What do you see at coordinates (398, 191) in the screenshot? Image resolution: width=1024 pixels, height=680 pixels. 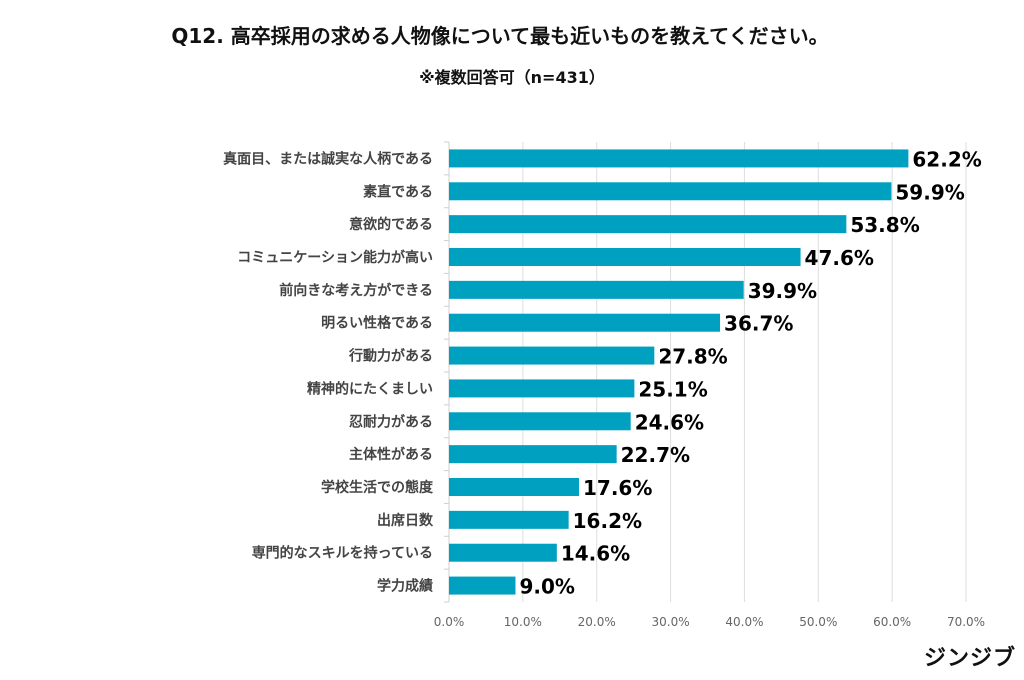 I see `category-label: 素直である` at bounding box center [398, 191].